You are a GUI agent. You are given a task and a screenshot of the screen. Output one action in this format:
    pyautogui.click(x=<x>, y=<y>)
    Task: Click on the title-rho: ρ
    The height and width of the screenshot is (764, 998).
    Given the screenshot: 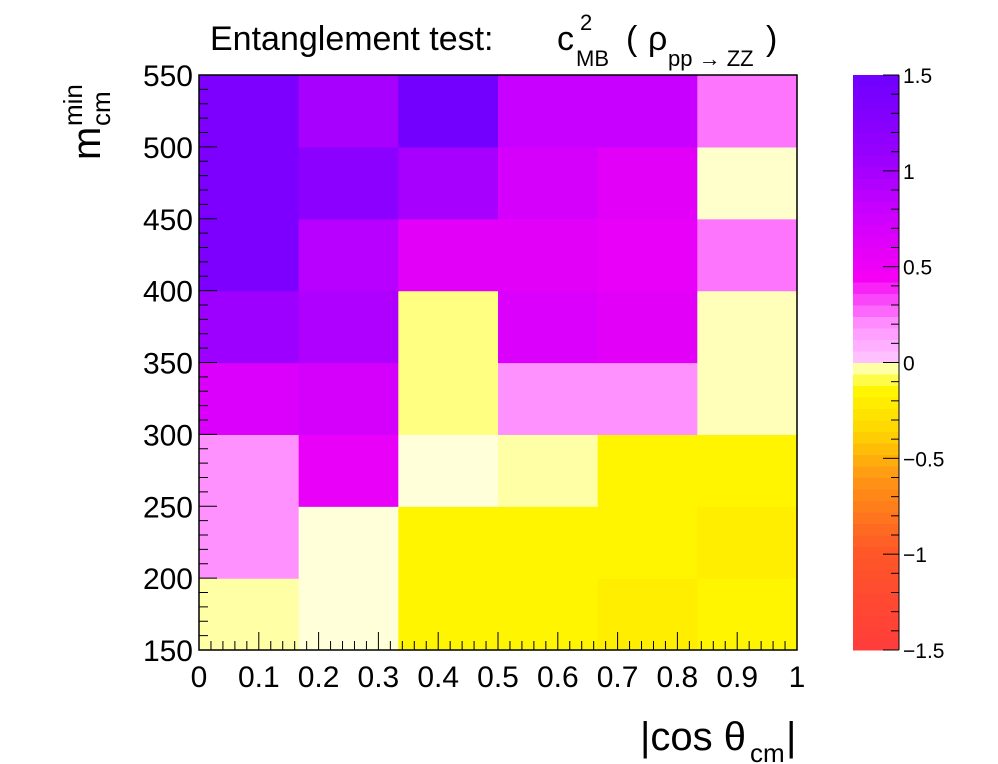 What is the action you would take?
    pyautogui.click(x=657, y=39)
    